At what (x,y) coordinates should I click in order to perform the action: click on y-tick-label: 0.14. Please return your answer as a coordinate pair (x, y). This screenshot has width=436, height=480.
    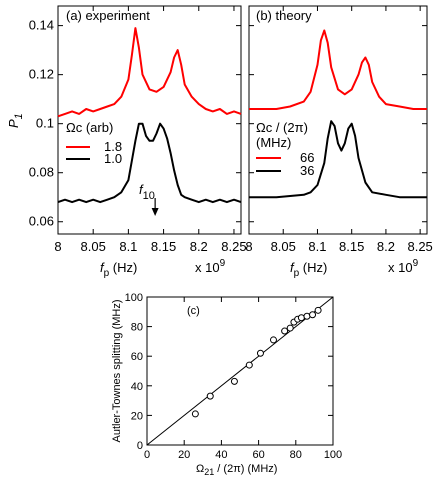
    Looking at the image, I should click on (41, 25).